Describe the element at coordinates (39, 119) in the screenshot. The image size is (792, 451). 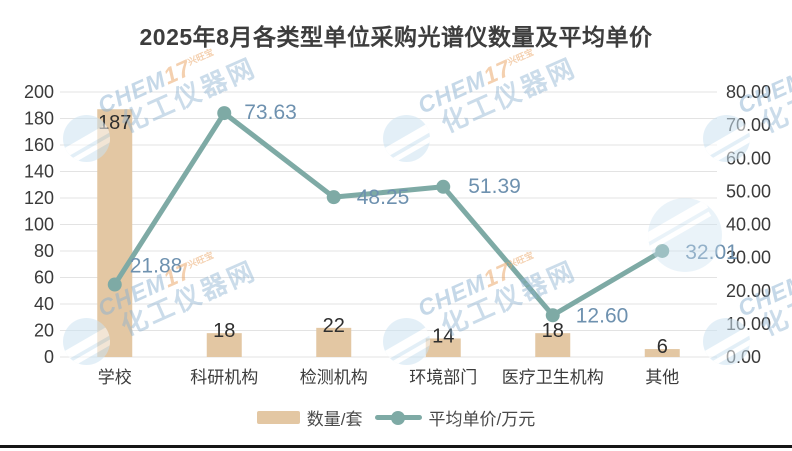
I see `left-axis-tick: 180` at that location.